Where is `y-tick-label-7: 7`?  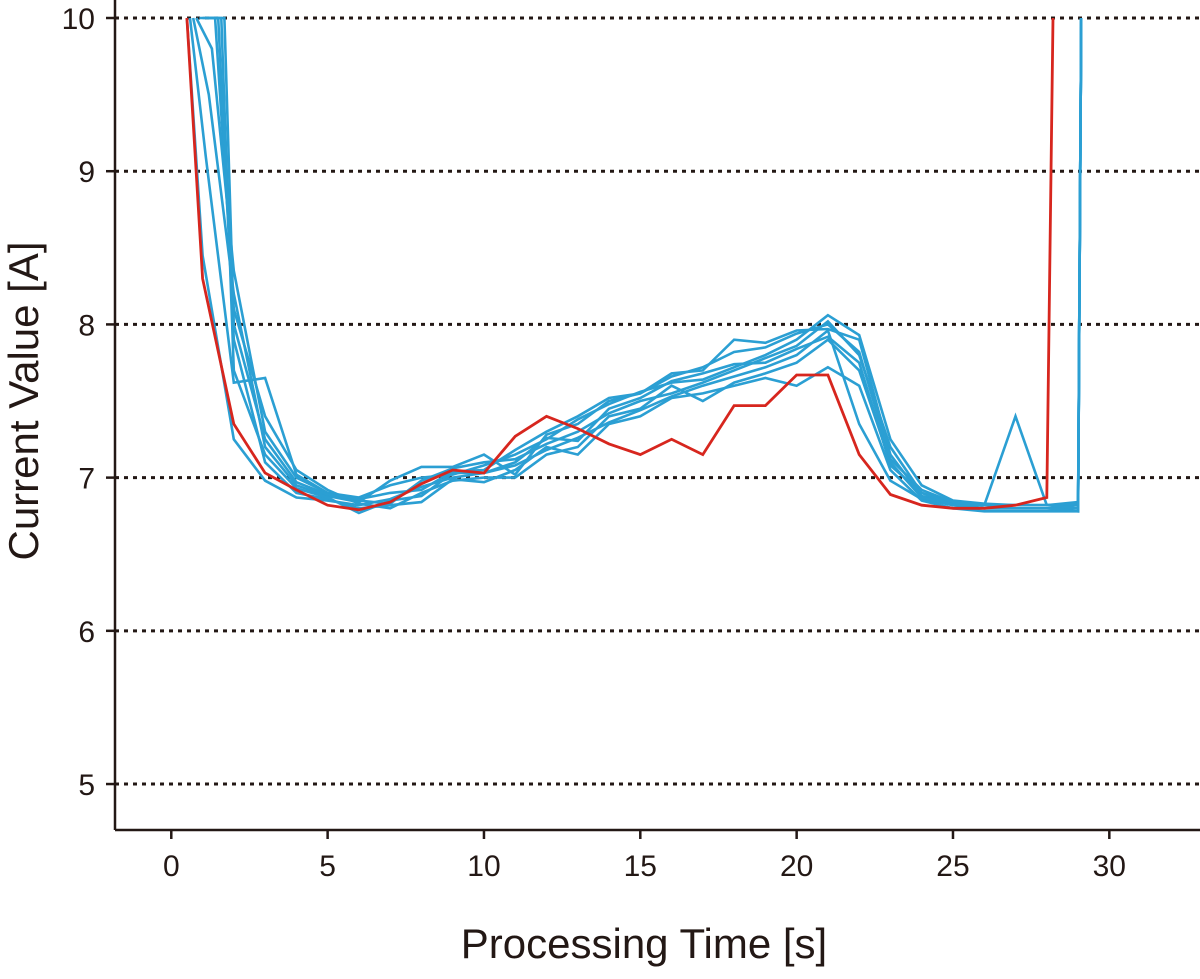
y-tick-label-7: 7 is located at coordinates (86, 479).